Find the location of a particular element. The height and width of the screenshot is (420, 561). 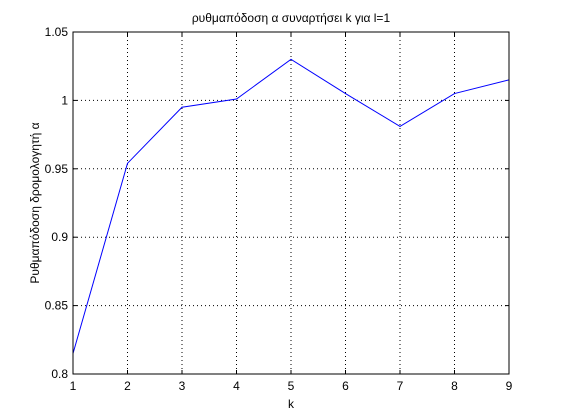

x-tick-label: 8 is located at coordinates (454, 386).